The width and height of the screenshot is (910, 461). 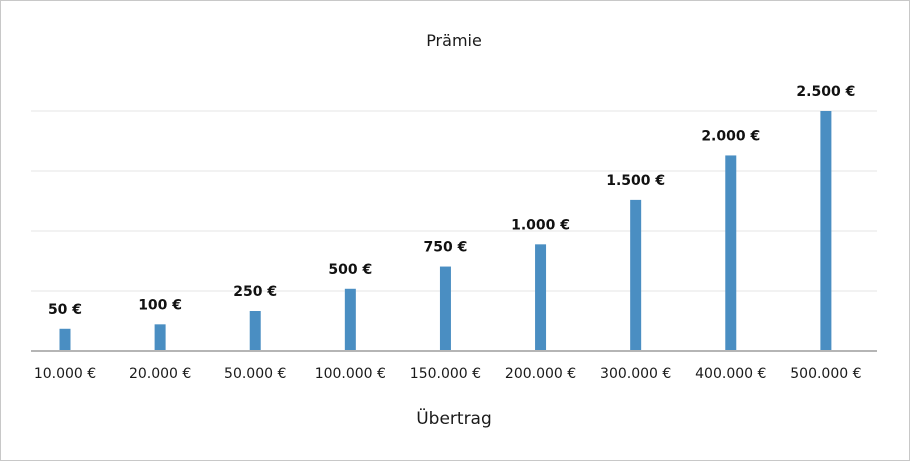 I want to click on x-tick-label: 20.000 €, so click(x=160, y=374).